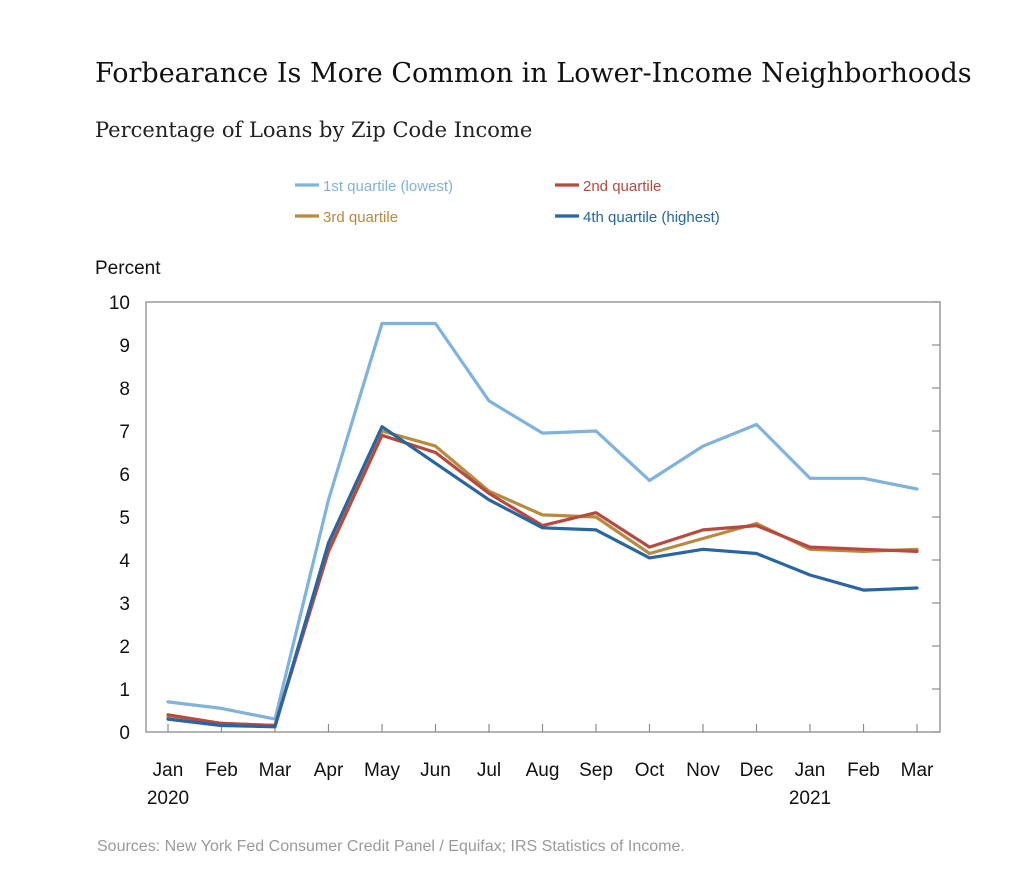 This screenshot has width=1024, height=894. I want to click on x-tick-label: May, so click(382, 770).